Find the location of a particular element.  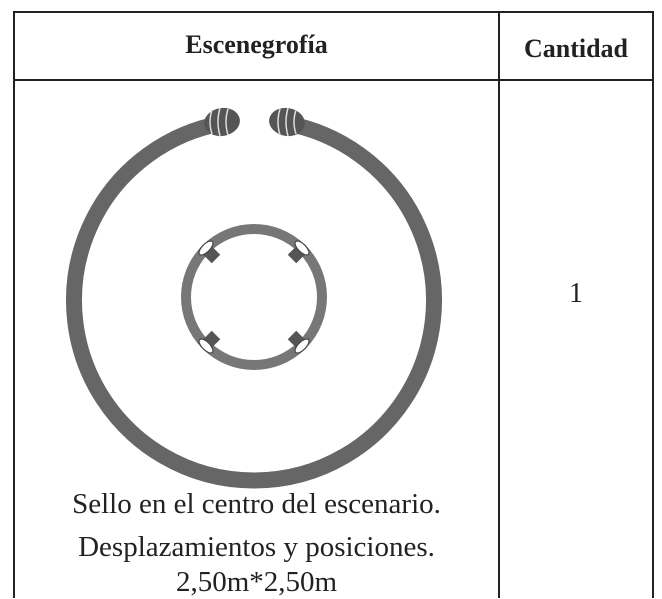

inner-ring is located at coordinates (254, 297).